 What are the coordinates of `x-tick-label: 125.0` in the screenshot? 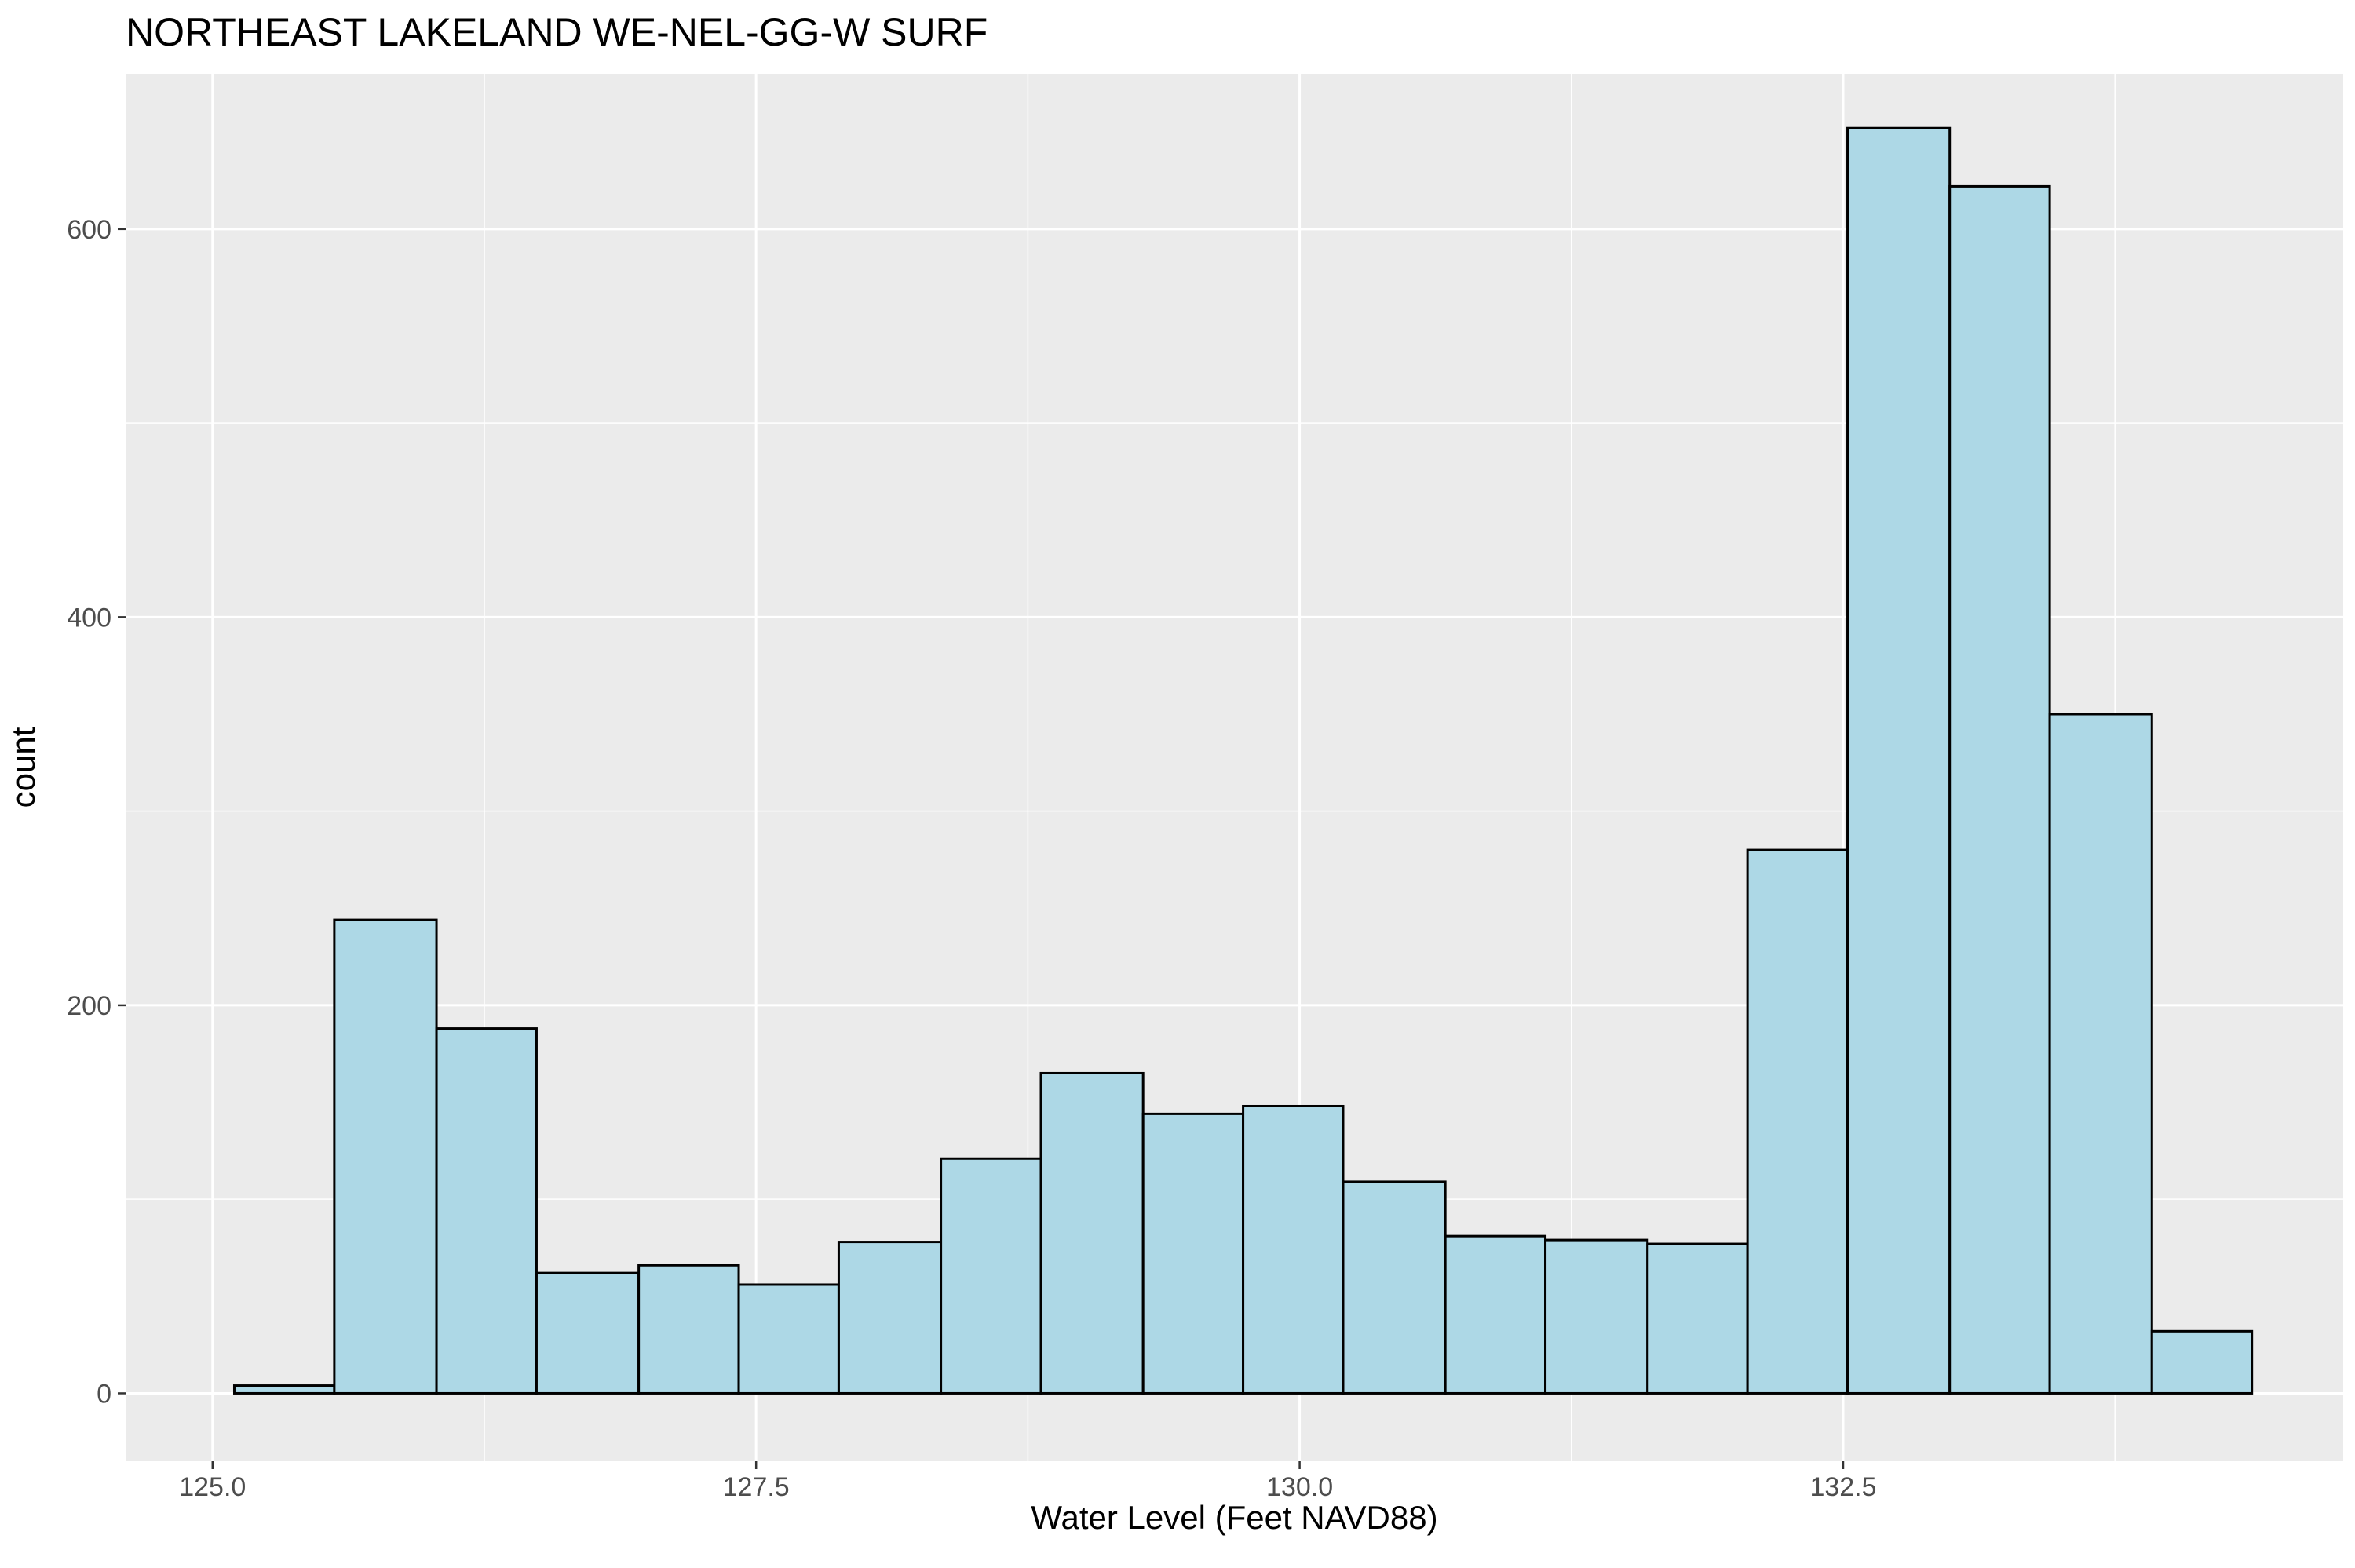 It's located at (212, 1487).